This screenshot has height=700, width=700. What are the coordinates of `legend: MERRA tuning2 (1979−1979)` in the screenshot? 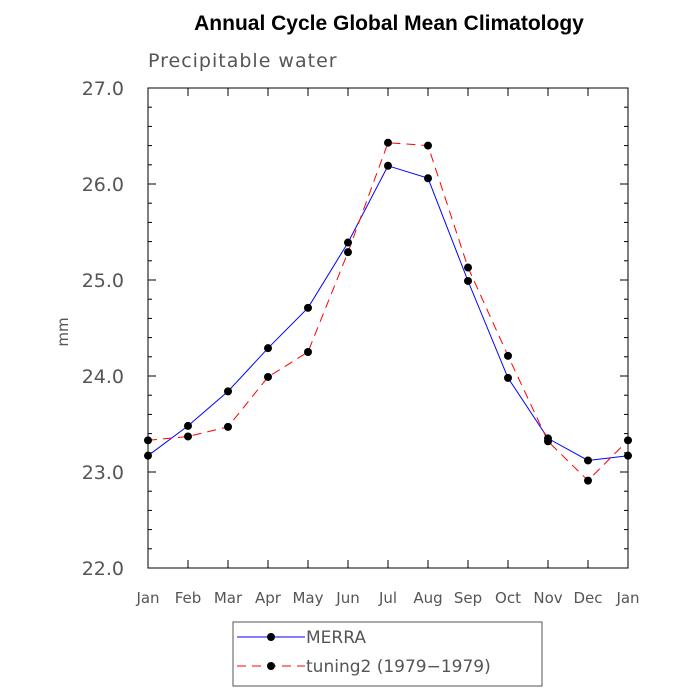 It's located at (387, 654).